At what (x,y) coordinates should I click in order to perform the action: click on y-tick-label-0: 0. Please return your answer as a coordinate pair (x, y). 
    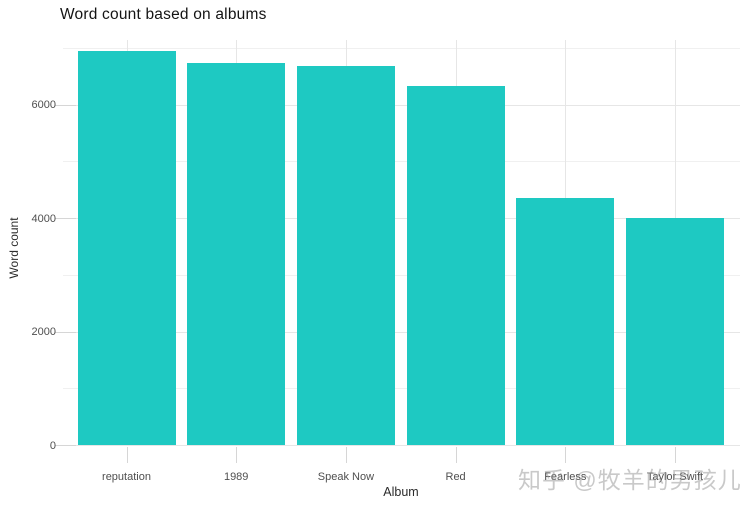
    Looking at the image, I should click on (52, 445).